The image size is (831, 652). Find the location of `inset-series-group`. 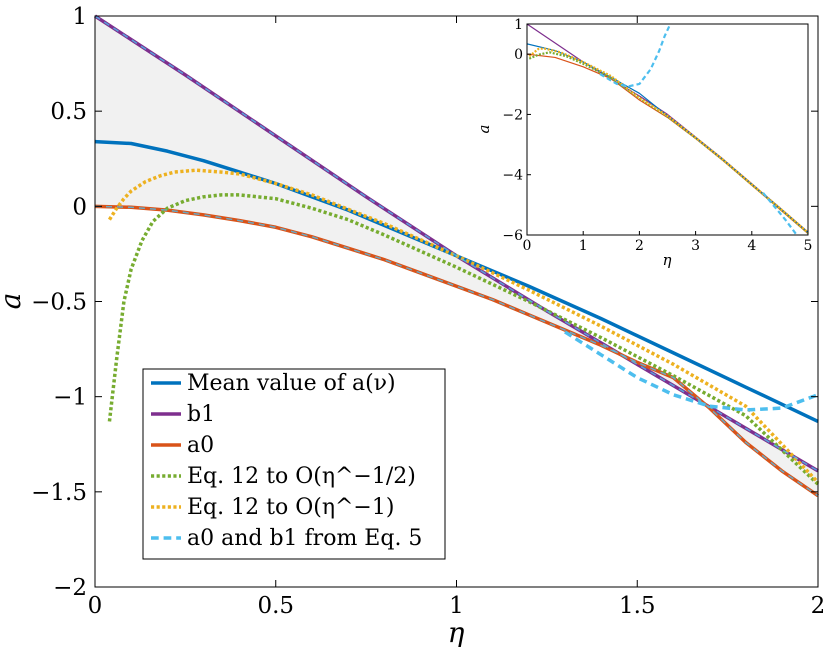

inset-series-group is located at coordinates (667, 129).